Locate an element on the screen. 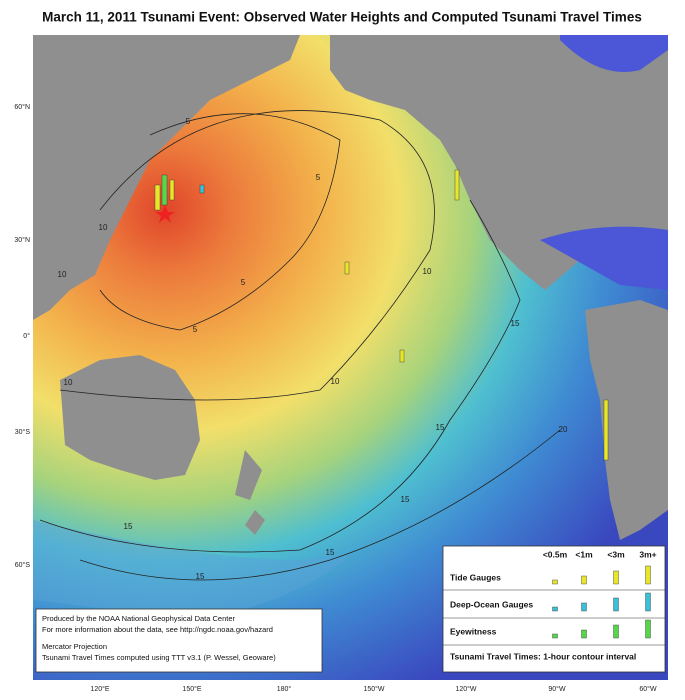  credit-line: Mercator Projection is located at coordinates (74, 646).